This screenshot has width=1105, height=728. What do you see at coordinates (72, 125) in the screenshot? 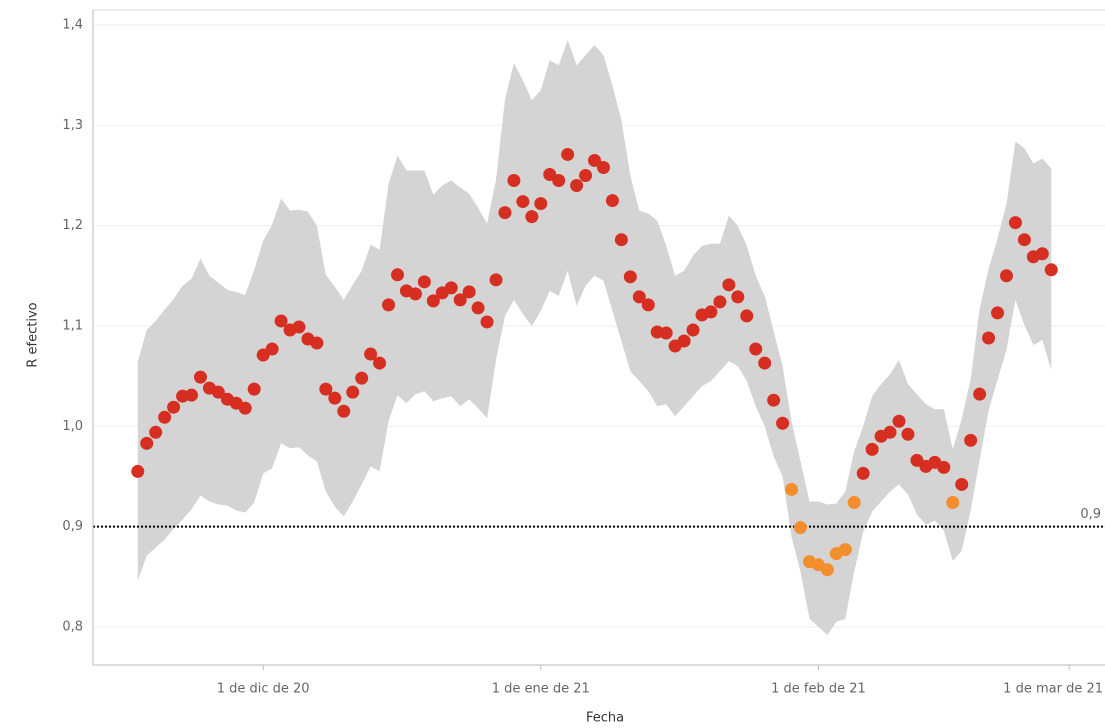
I see `y-tick-label: 1,3` at bounding box center [72, 125].